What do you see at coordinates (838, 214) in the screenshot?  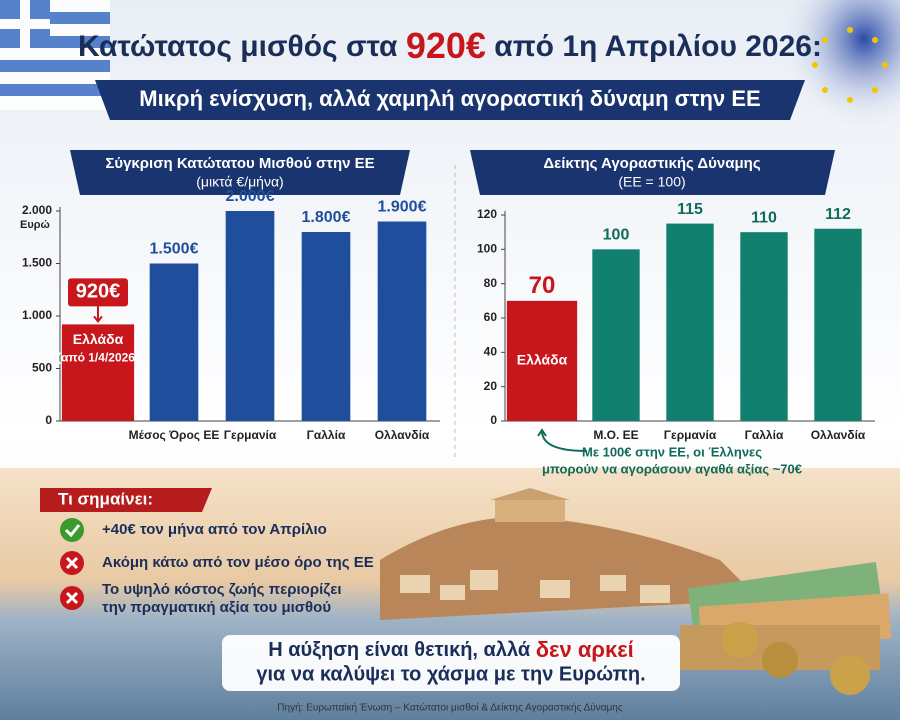 I see `value-label: 112` at bounding box center [838, 214].